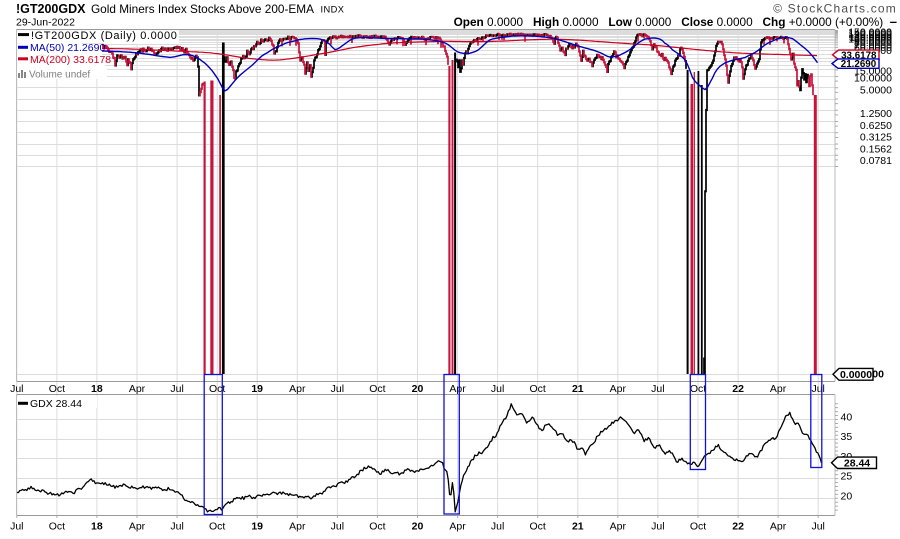 This screenshot has height=539, width=900. I want to click on svg-text: 28.44, so click(857, 464).